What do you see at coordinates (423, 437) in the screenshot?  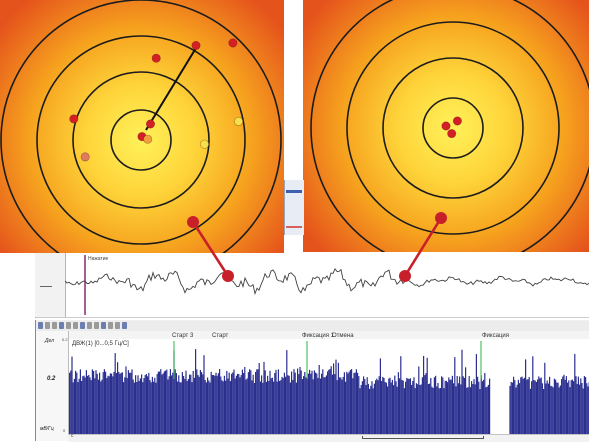 I see `time-range-bracket` at bounding box center [423, 437].